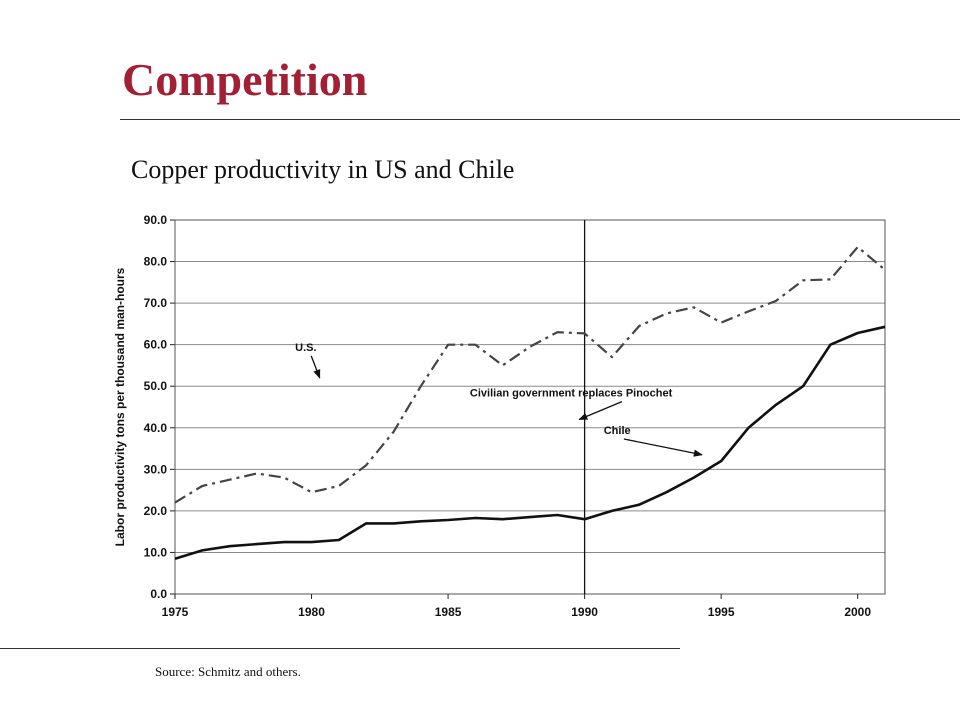 This screenshot has height=720, width=960. I want to click on x-tick-label: 1990, so click(584, 612).